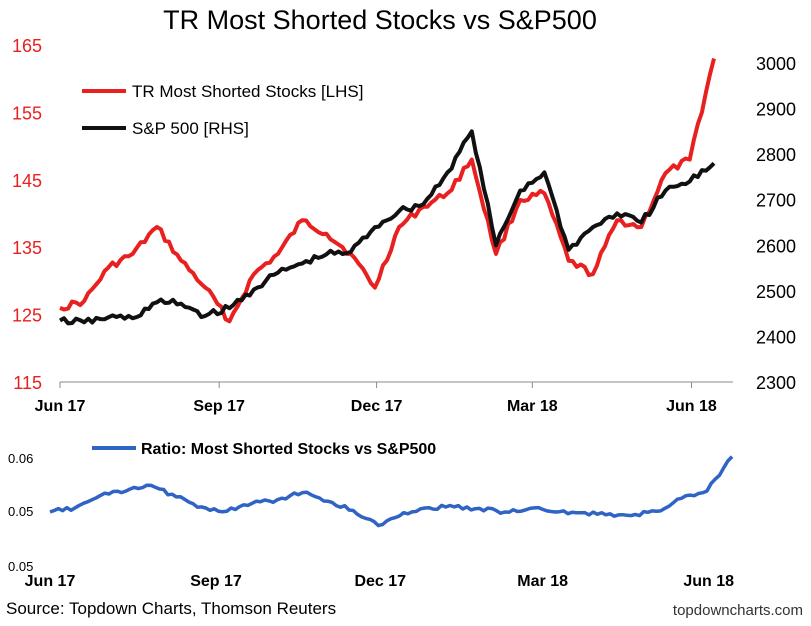 This screenshot has width=811, height=626. What do you see at coordinates (27, 214) in the screenshot?
I see `y-axis-left-labels: 115 125 135 145 155 165` at bounding box center [27, 214].